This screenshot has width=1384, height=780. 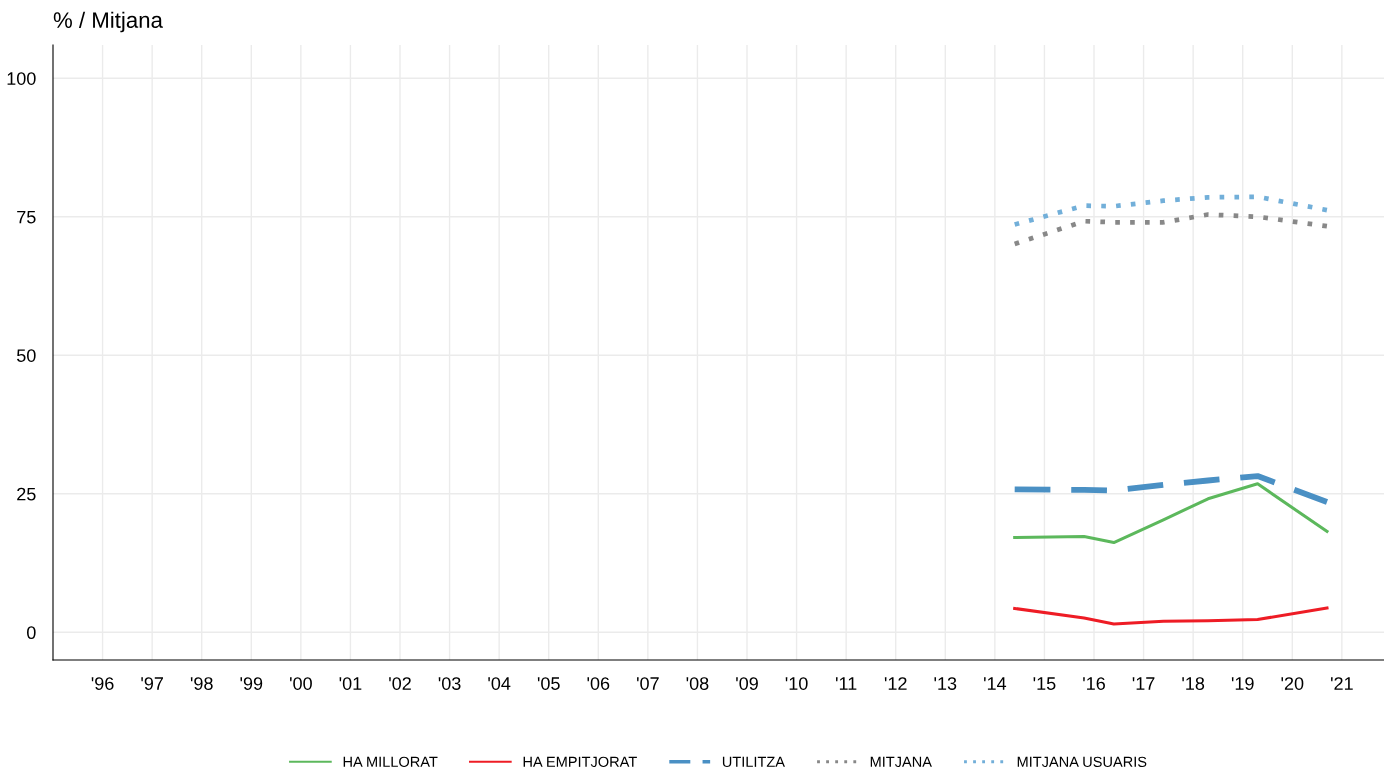 I want to click on legend-label: MITJANA USUARIS, so click(x=1082, y=761).